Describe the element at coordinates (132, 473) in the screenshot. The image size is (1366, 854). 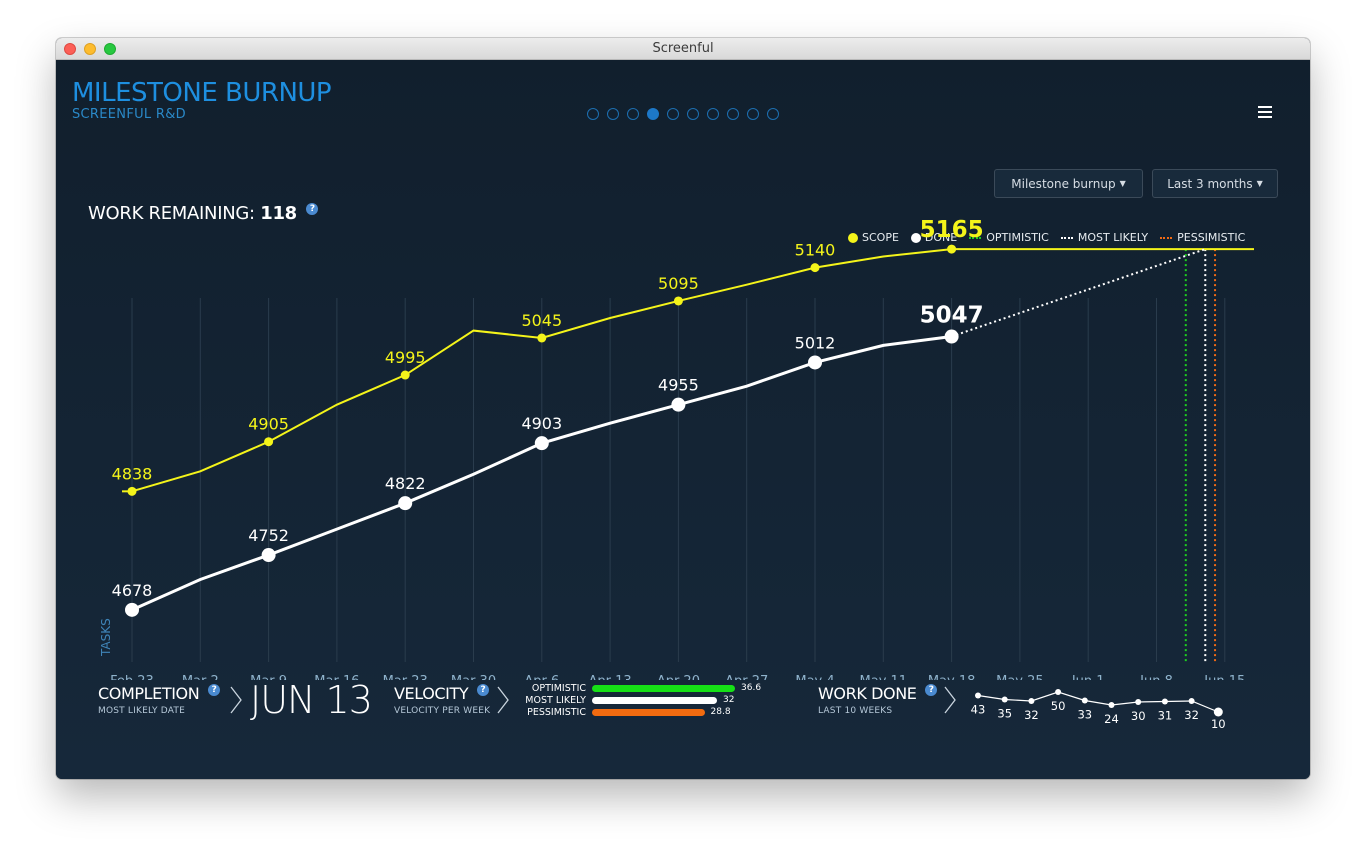
I see `scope-data-label: 4838` at that location.